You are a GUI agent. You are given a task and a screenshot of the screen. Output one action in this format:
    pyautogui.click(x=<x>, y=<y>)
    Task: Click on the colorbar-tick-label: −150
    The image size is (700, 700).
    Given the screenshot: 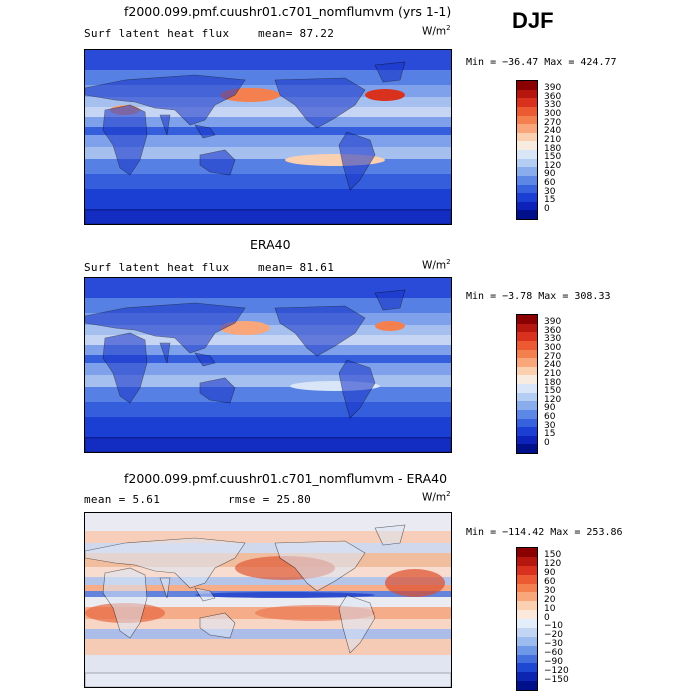 What is the action you would take?
    pyautogui.click(x=556, y=679)
    